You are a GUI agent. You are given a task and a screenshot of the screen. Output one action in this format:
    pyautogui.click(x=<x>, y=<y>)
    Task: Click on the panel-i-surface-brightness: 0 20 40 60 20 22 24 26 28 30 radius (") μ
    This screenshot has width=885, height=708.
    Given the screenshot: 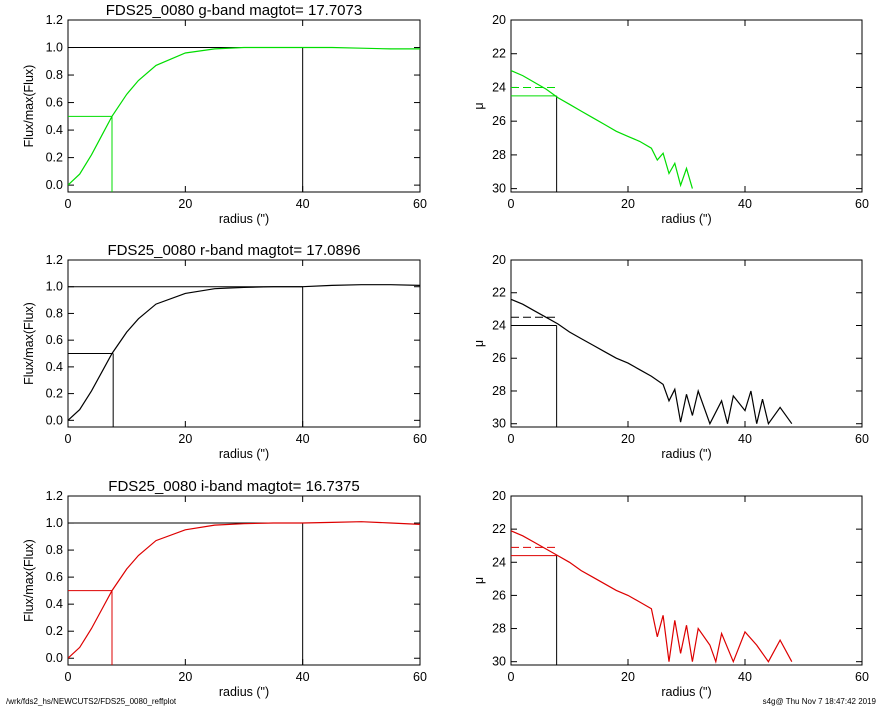 What is the action you would take?
    pyautogui.click(x=670, y=594)
    